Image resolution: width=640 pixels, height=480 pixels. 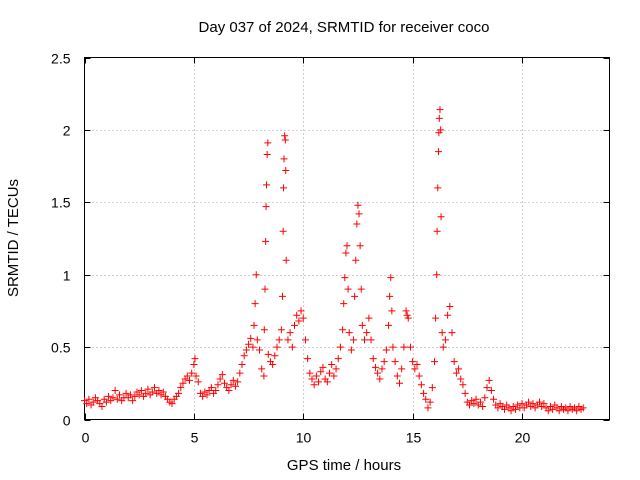 I want to click on x-tick-label: 20, so click(x=523, y=438).